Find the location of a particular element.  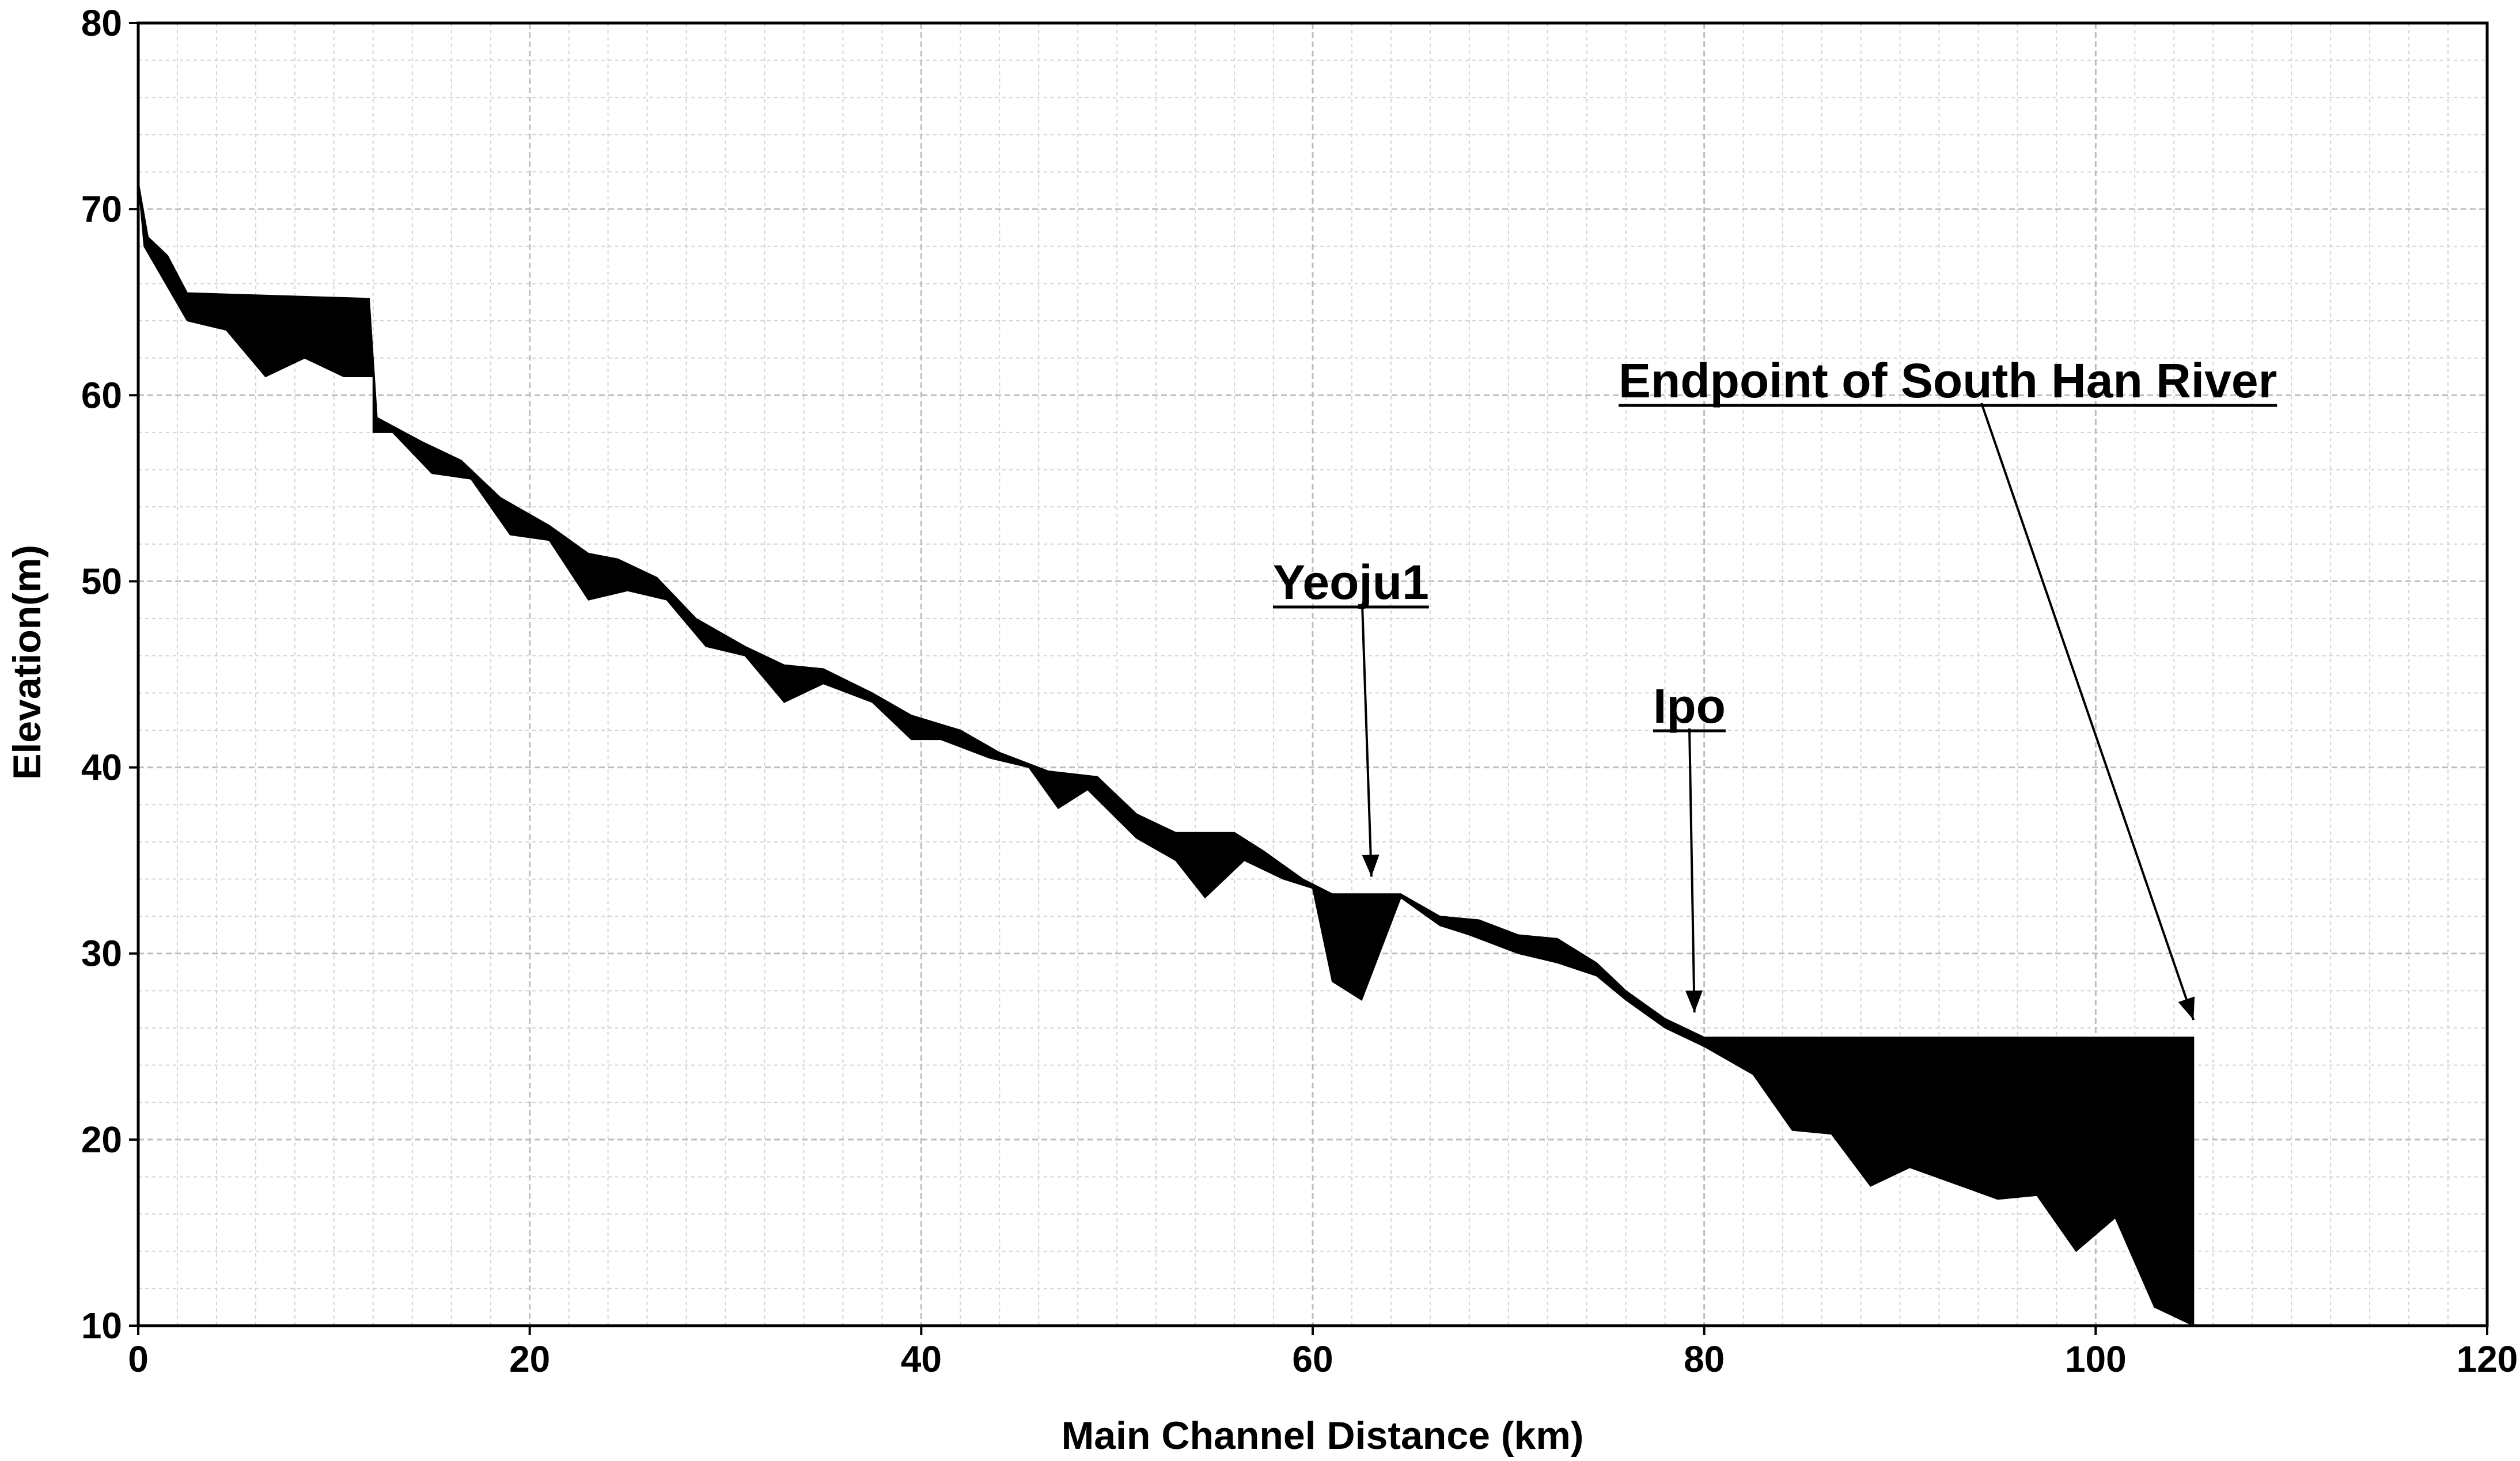

y-axis: 10 20 30 40 50 60 70 80 is located at coordinates (109, 674).